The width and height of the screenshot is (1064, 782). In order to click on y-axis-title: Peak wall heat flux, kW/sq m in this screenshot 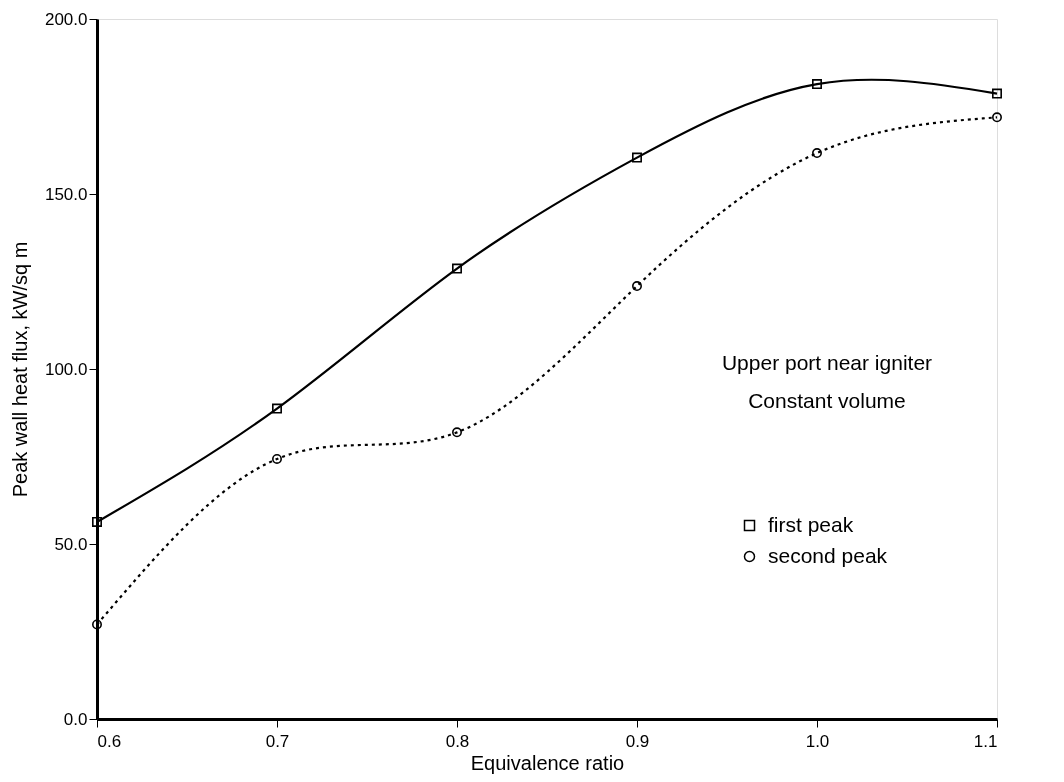, I will do `click(19, 369)`.